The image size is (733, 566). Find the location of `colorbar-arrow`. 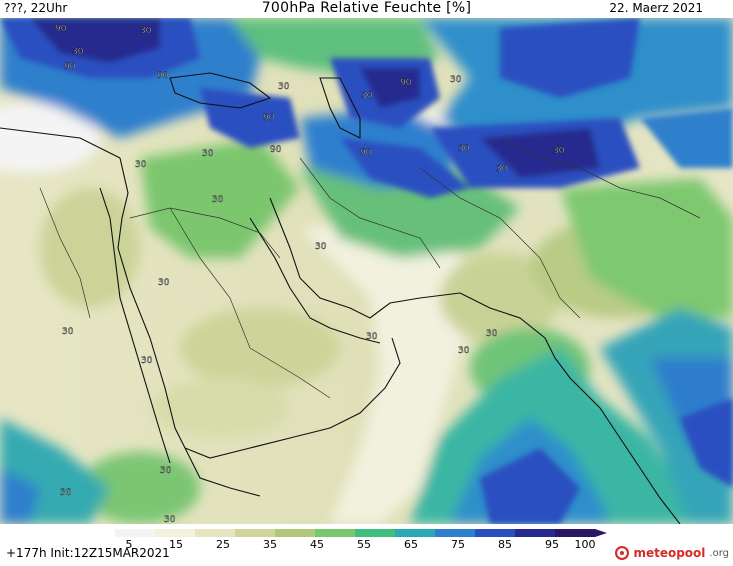

colorbar-arrow is located at coordinates (601, 533).